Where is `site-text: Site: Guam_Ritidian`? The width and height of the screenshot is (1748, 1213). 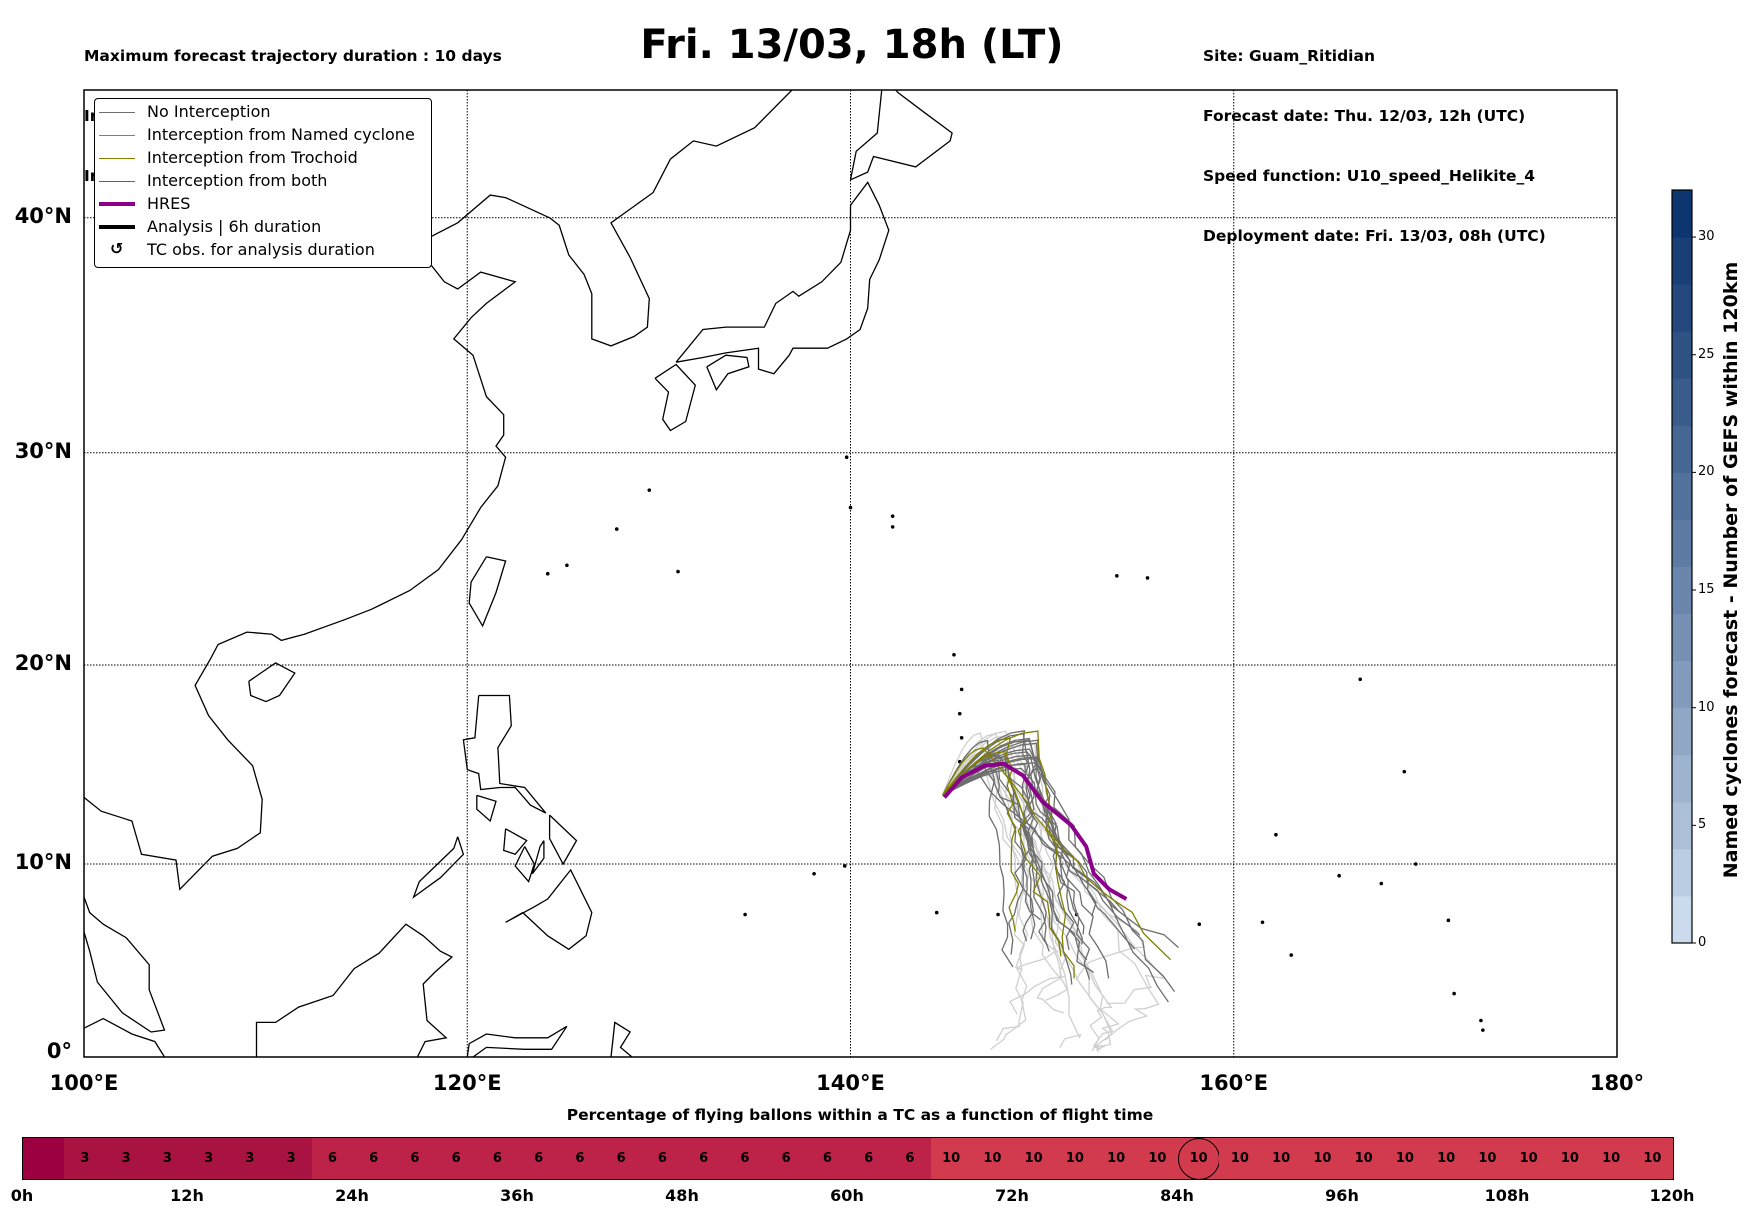 site-text: Site: Guam_Ritidian is located at coordinates (1289, 56).